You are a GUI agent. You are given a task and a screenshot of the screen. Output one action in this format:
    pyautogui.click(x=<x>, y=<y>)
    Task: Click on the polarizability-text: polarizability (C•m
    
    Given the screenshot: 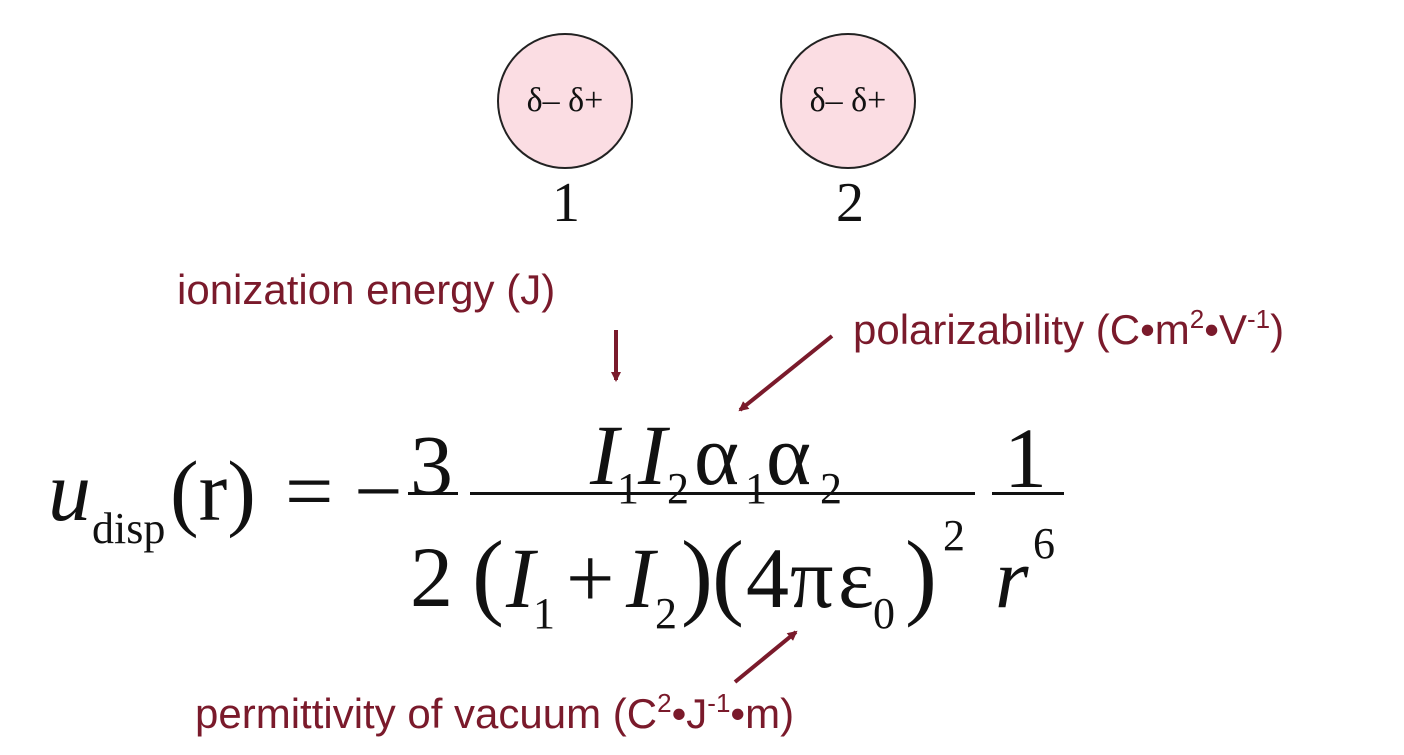 What is the action you would take?
    pyautogui.click(x=1021, y=329)
    